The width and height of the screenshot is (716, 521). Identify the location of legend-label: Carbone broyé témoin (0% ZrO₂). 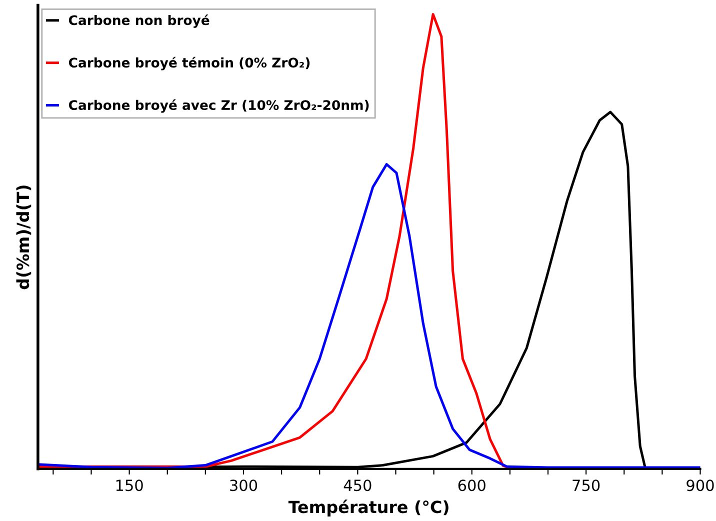
(189, 63).